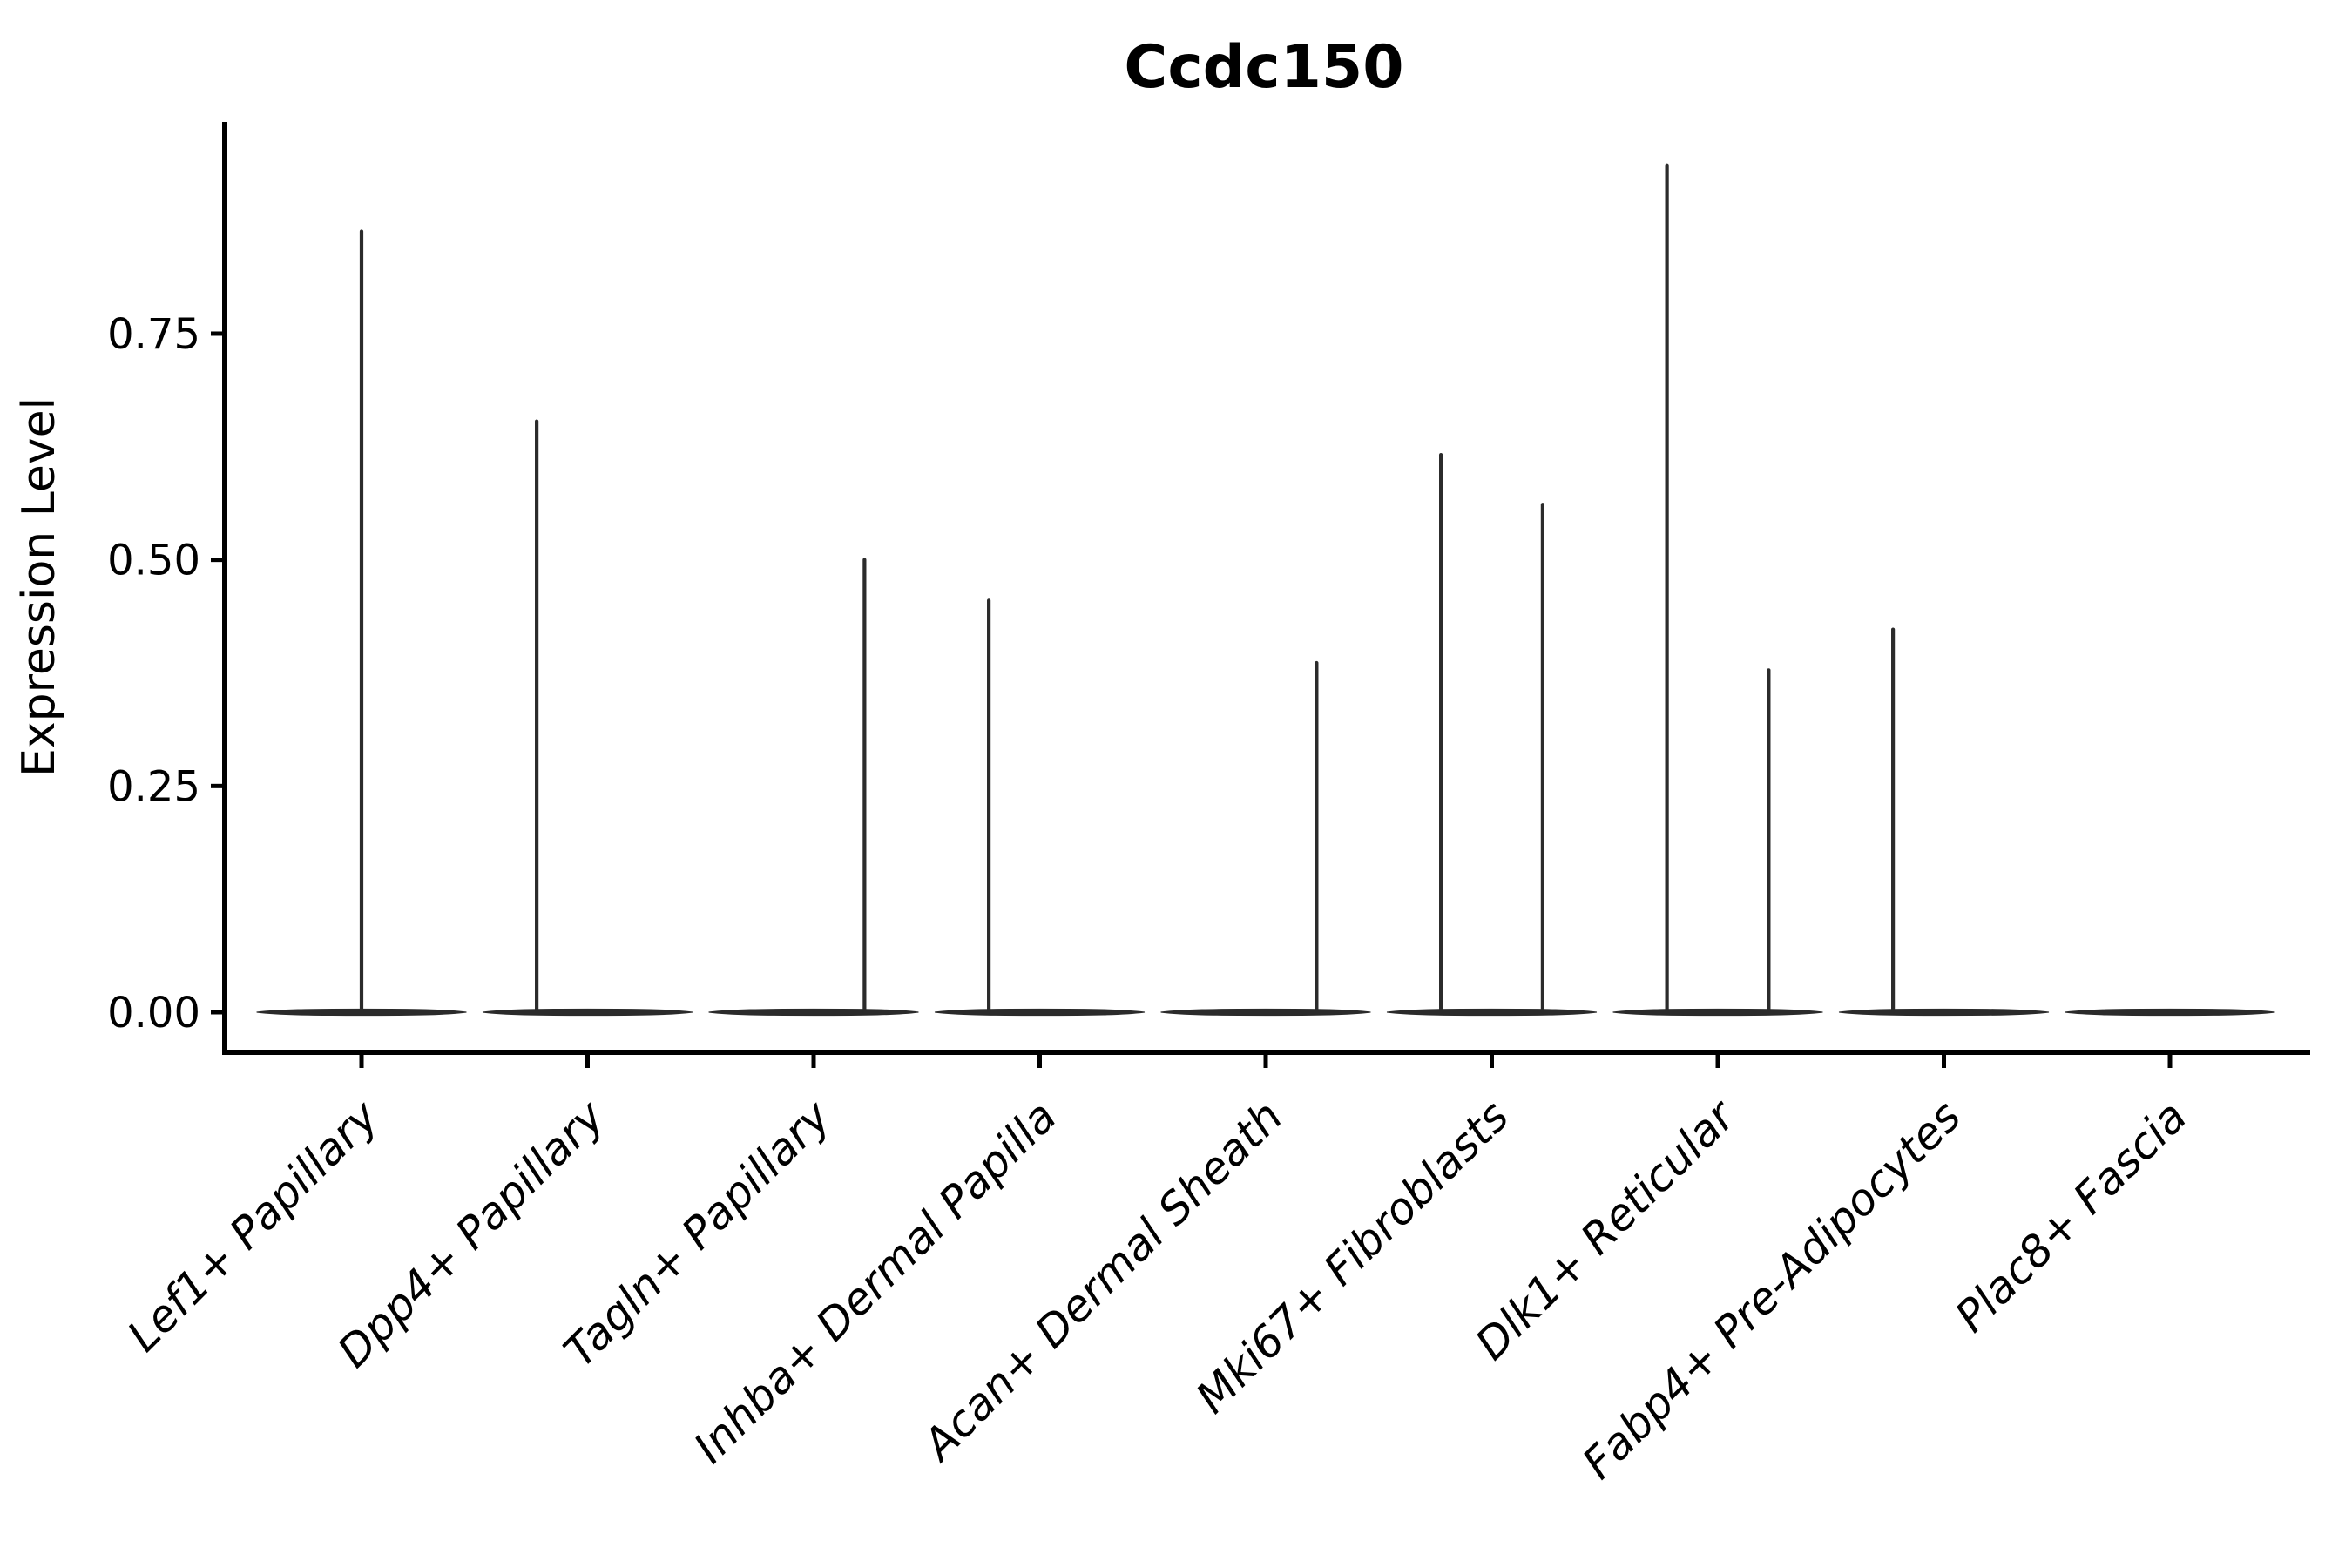 The width and height of the screenshot is (2352, 1568). What do you see at coordinates (2072, 1216) in the screenshot?
I see `x-tick-label: Plac8+ Fascia` at bounding box center [2072, 1216].